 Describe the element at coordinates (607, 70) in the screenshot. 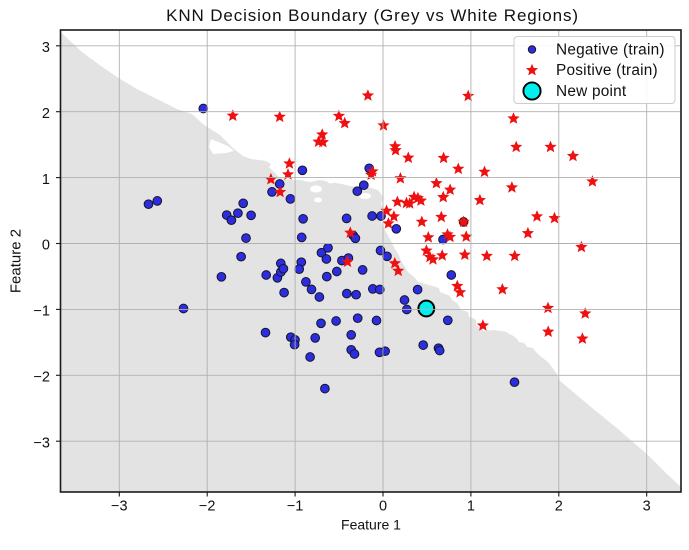

I see `svg-text: Positive (train)` at that location.